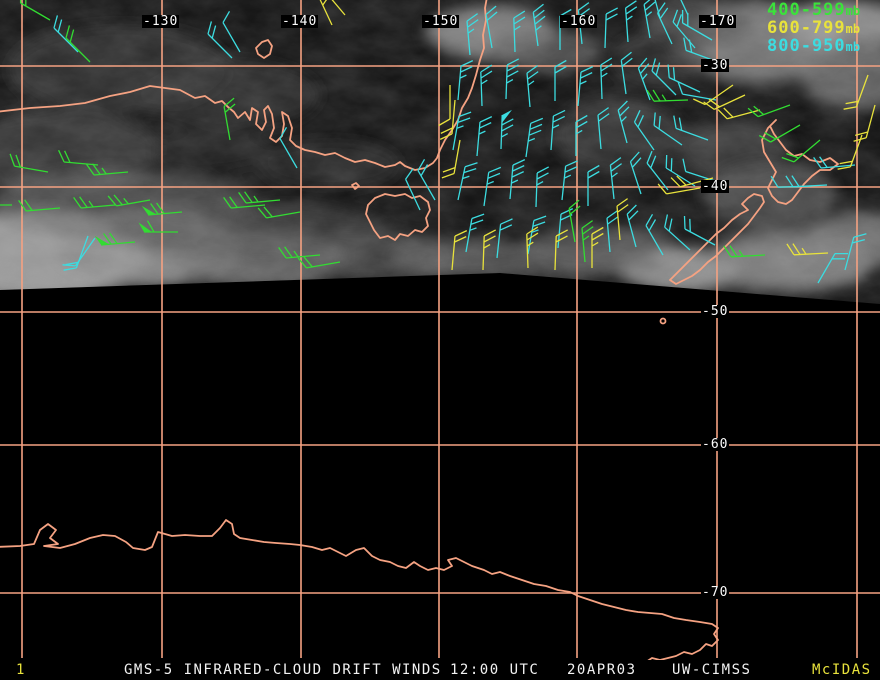  I want to click on island-small, so click(663, 321).